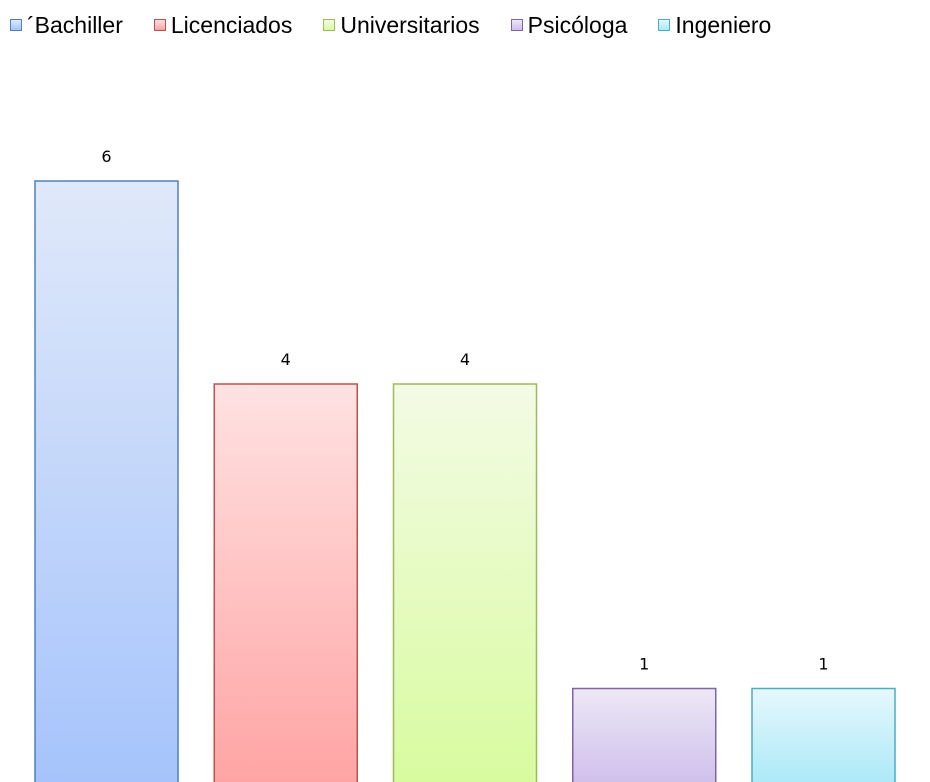 The height and width of the screenshot is (782, 930). What do you see at coordinates (644, 734) in the screenshot?
I see `bar-psico-loga` at bounding box center [644, 734].